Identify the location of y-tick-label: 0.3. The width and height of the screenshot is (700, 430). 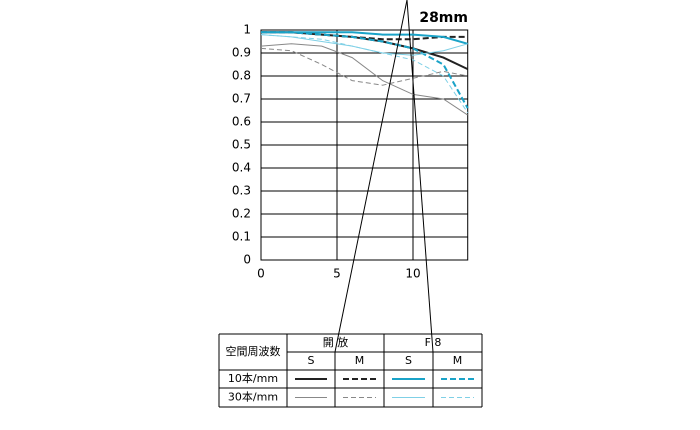
(241, 191).